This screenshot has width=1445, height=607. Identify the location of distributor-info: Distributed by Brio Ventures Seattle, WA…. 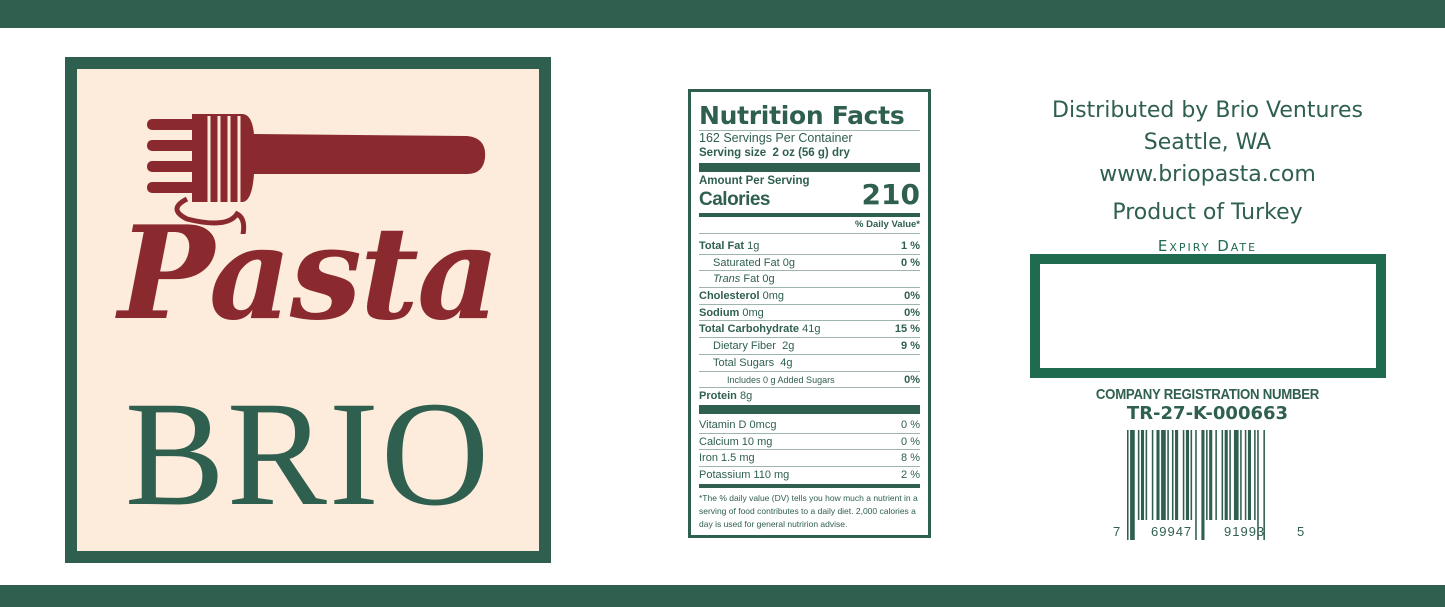
(1207, 175).